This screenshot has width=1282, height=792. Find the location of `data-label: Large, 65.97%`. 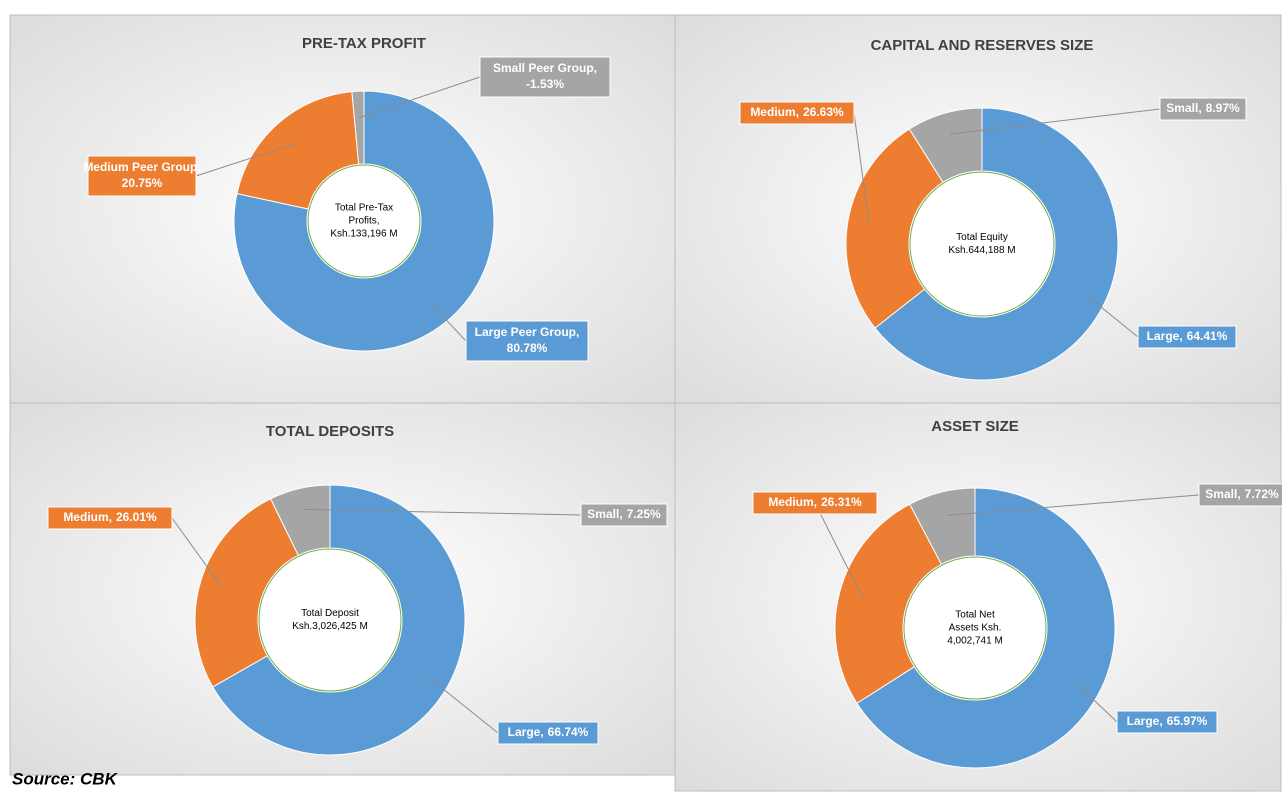

data-label: Large, 65.97% is located at coordinates (1167, 721).